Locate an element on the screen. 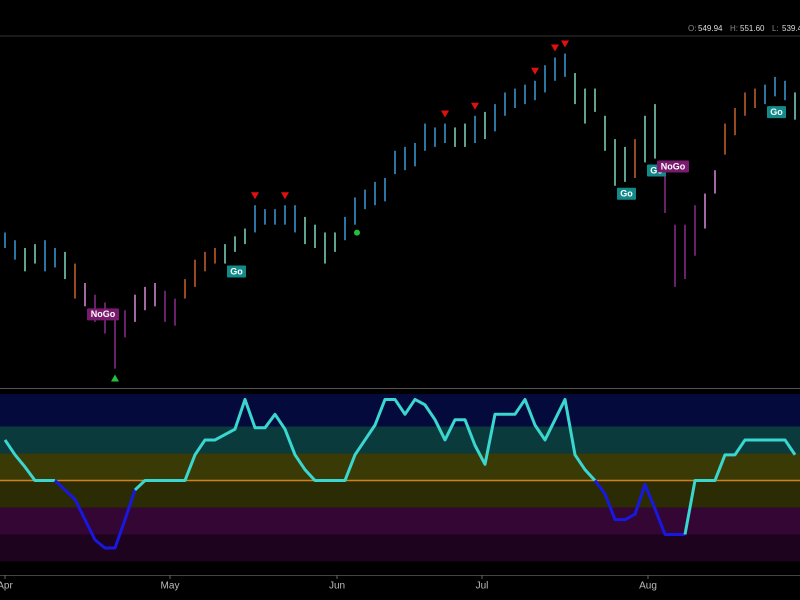 The height and width of the screenshot is (600, 800). header-label: O: is located at coordinates (692, 28).